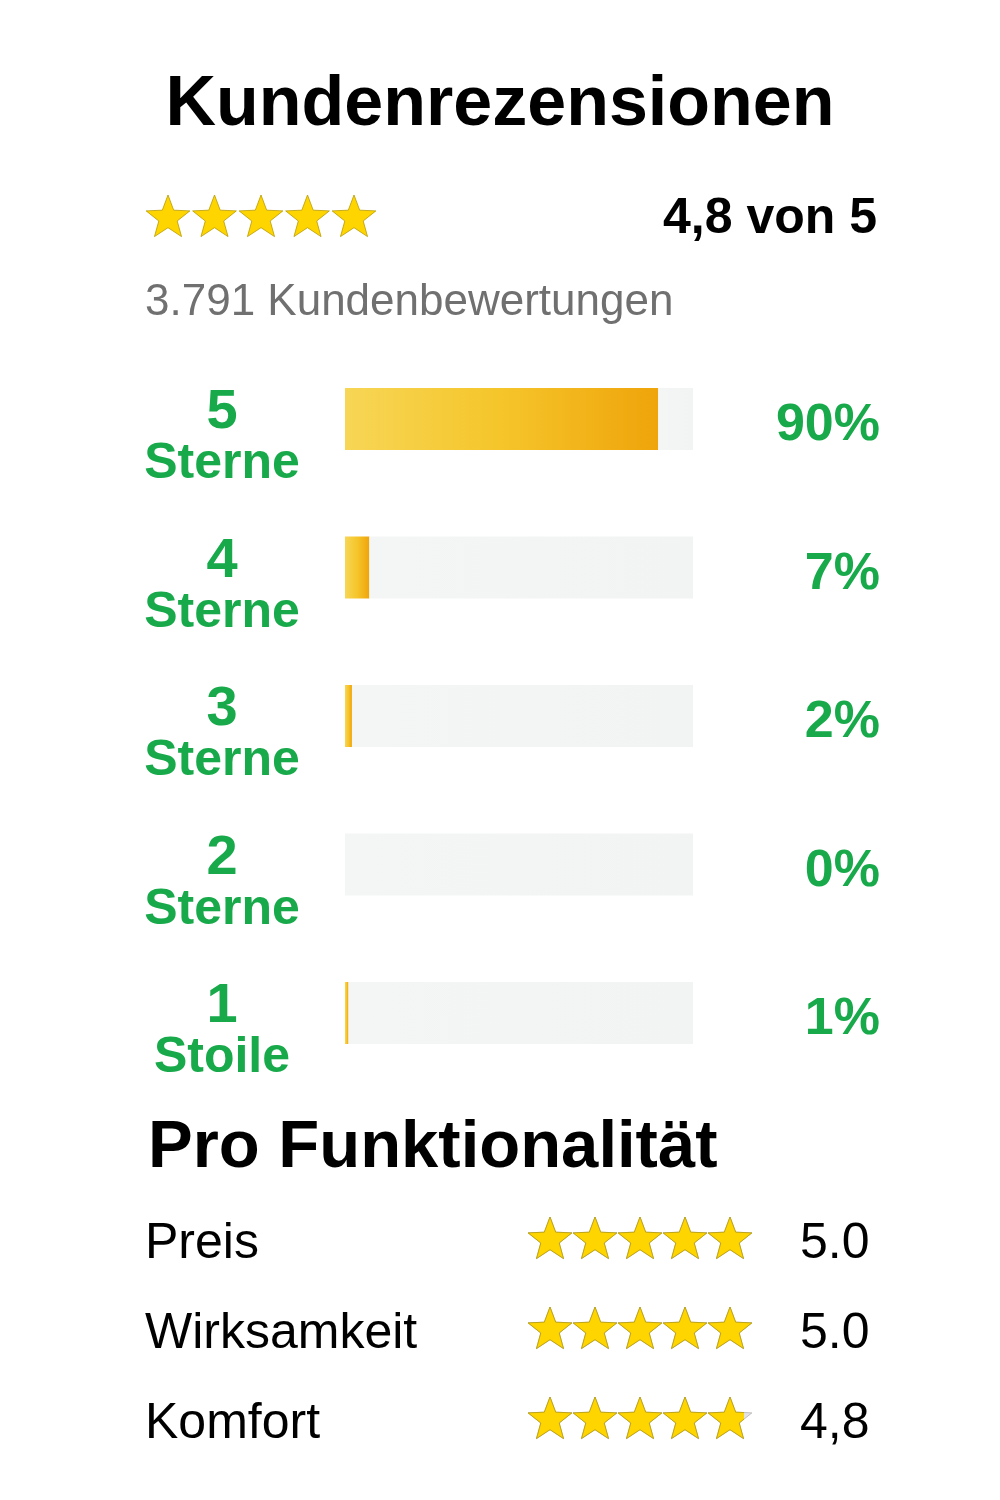 The height and width of the screenshot is (1500, 1000). I want to click on y-tick-label: 4 Sterne, so click(222, 581).